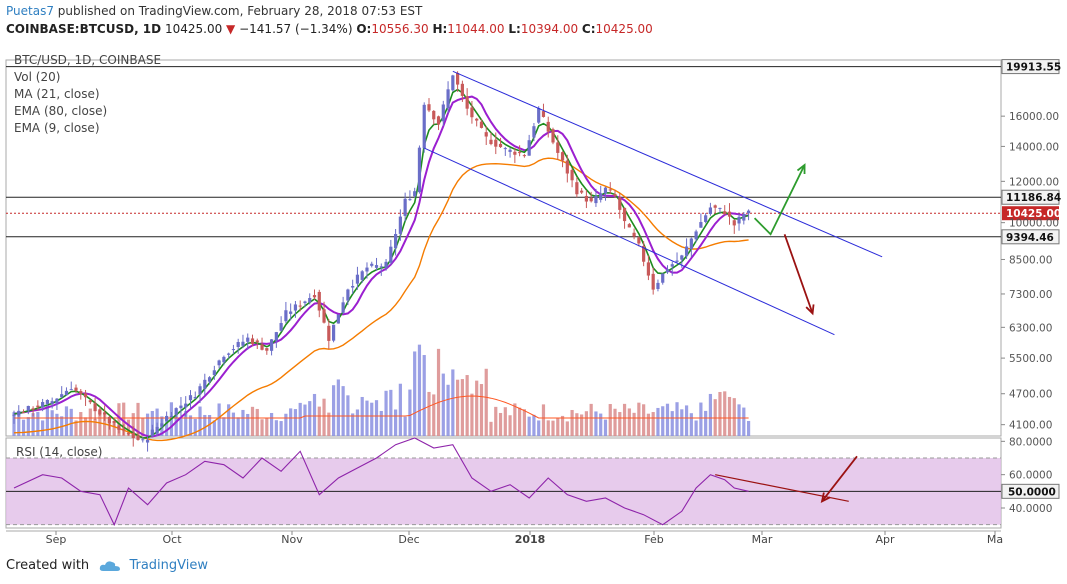  What do you see at coordinates (37, 77) in the screenshot?
I see `legend-vol: Vol (20)` at bounding box center [37, 77].